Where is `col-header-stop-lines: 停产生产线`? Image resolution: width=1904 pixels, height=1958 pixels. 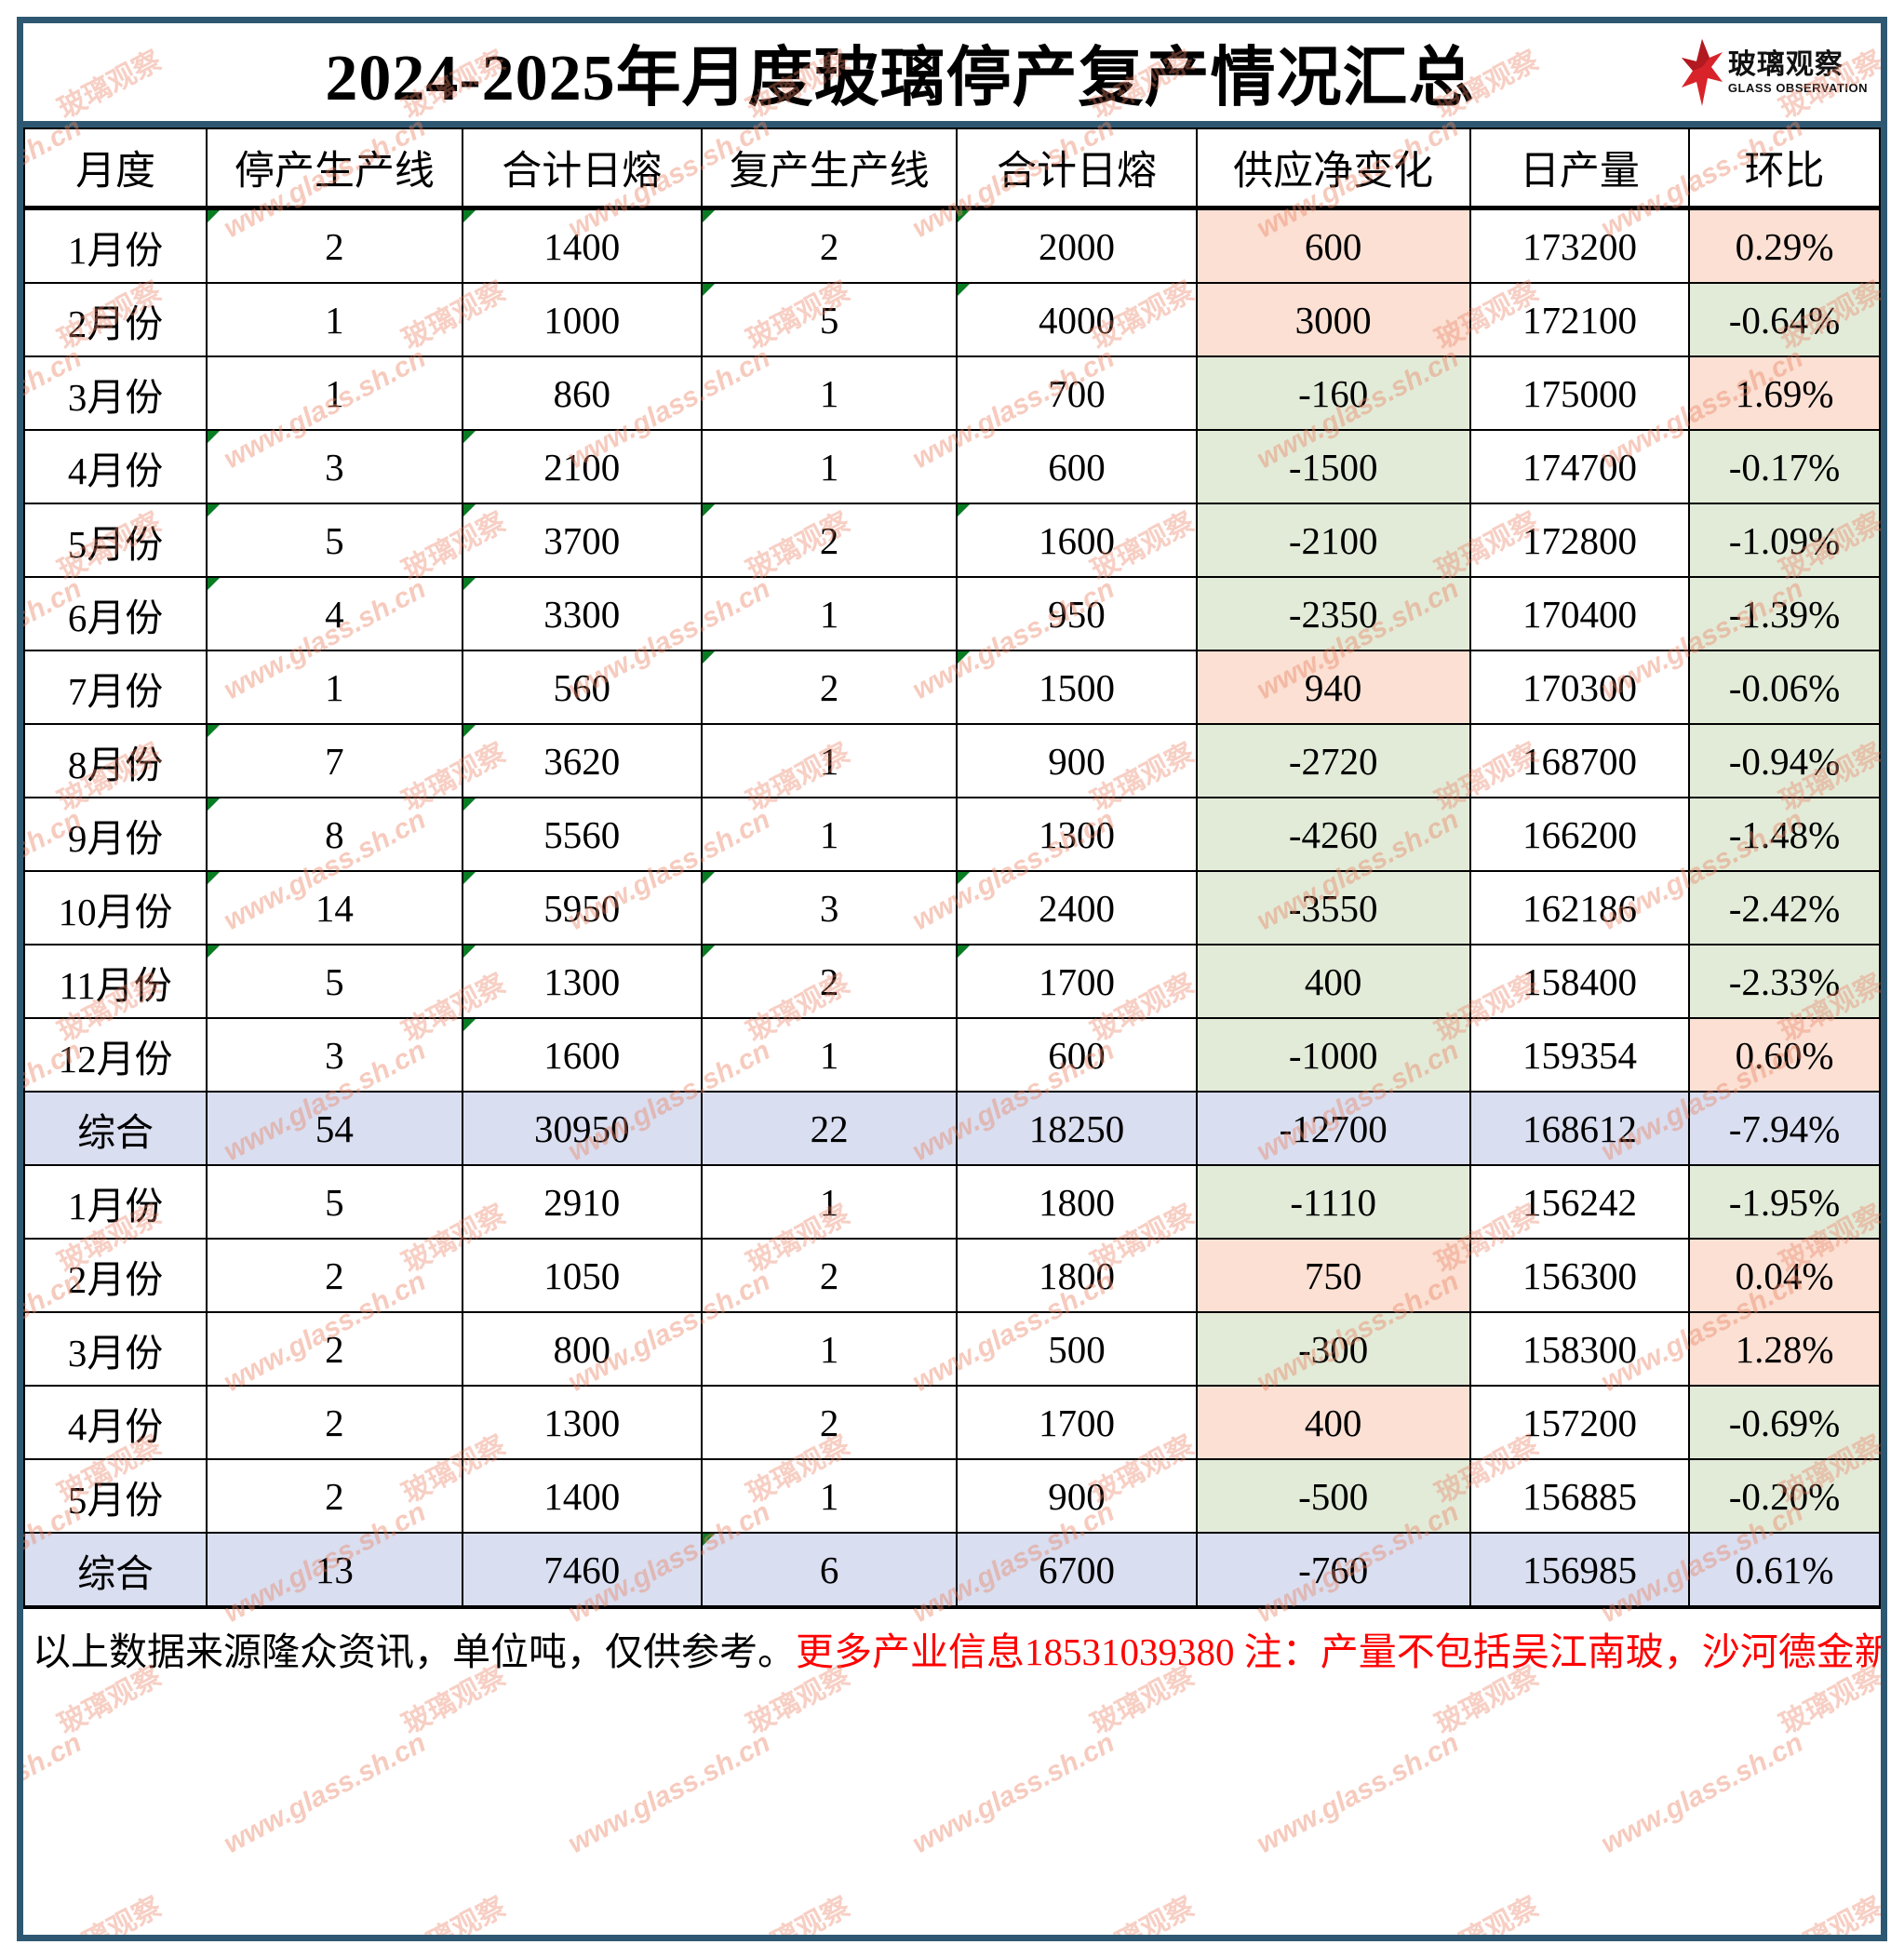 col-header-stop-lines: 停产生产线 is located at coordinates (334, 168).